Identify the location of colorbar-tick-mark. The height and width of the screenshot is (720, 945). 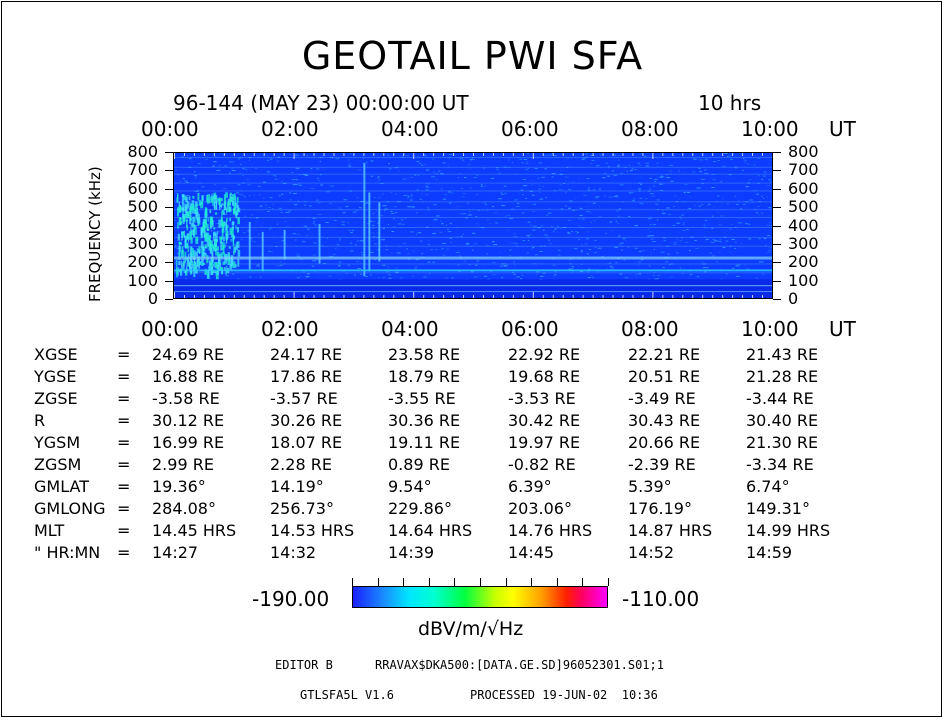
(404, 582).